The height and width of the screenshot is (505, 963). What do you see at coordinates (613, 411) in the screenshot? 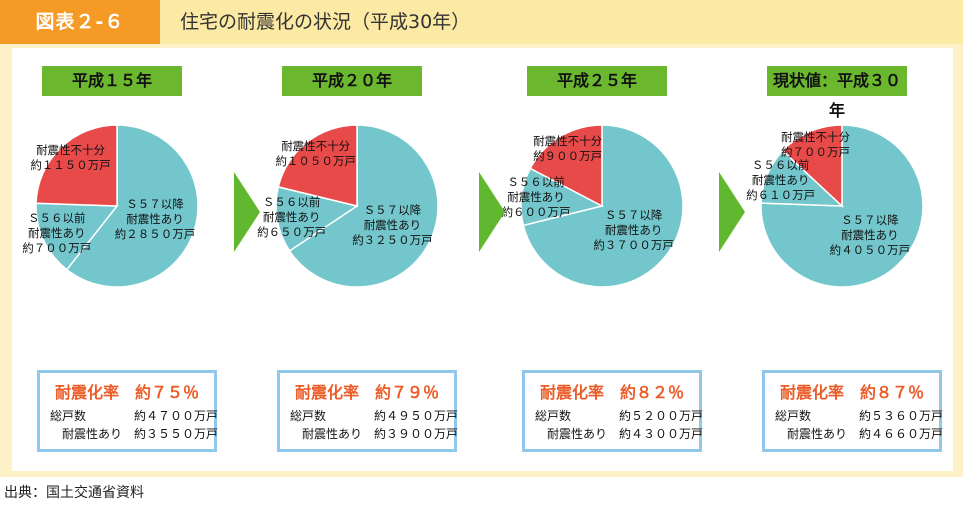
I see `rate-box: 耐震化率 約８２％ 総戸数 約５２００万戸 耐震性あり 約４３００万戸` at bounding box center [613, 411].